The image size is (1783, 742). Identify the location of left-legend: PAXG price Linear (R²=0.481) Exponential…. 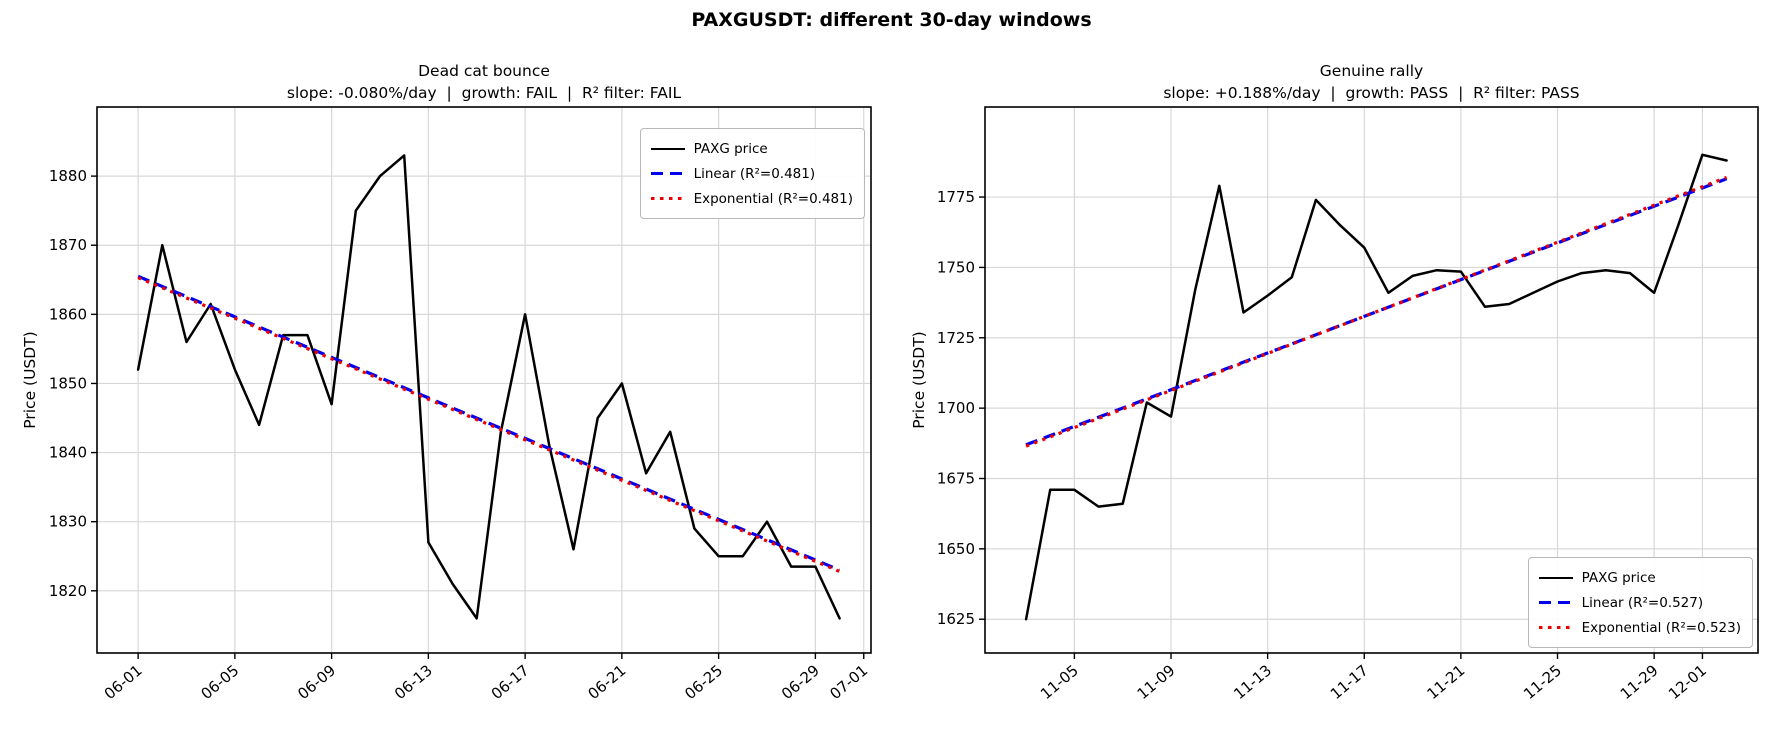
(752, 173).